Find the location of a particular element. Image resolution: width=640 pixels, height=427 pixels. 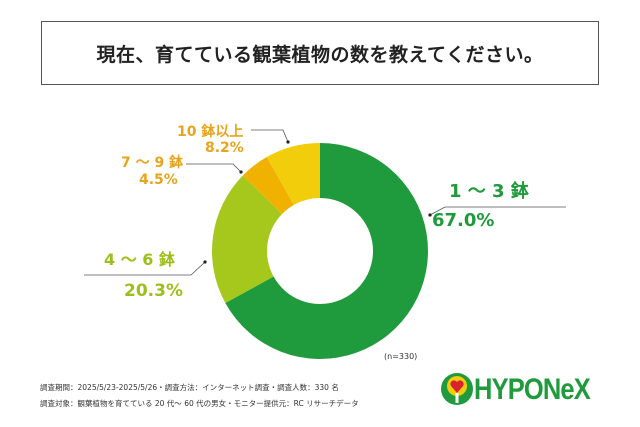

label-category-4-6: 4 ～ 6 鉢 is located at coordinates (139, 259).